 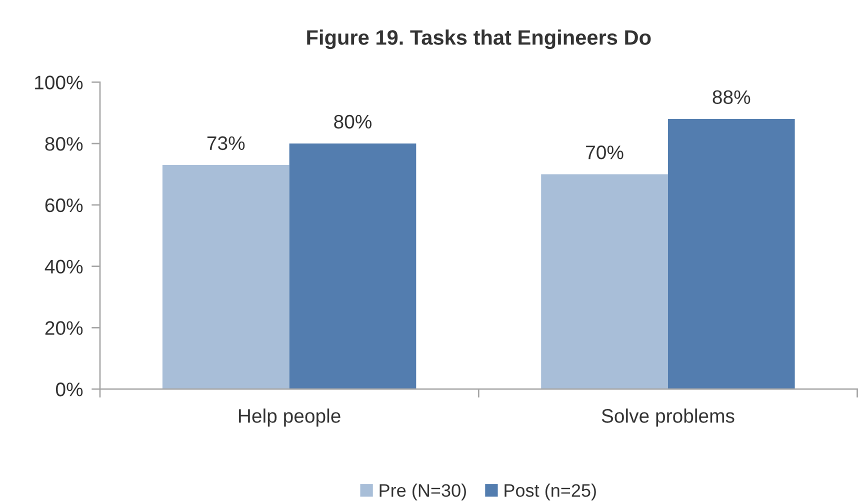 I want to click on y-tick-label: 80%, so click(x=64, y=144).